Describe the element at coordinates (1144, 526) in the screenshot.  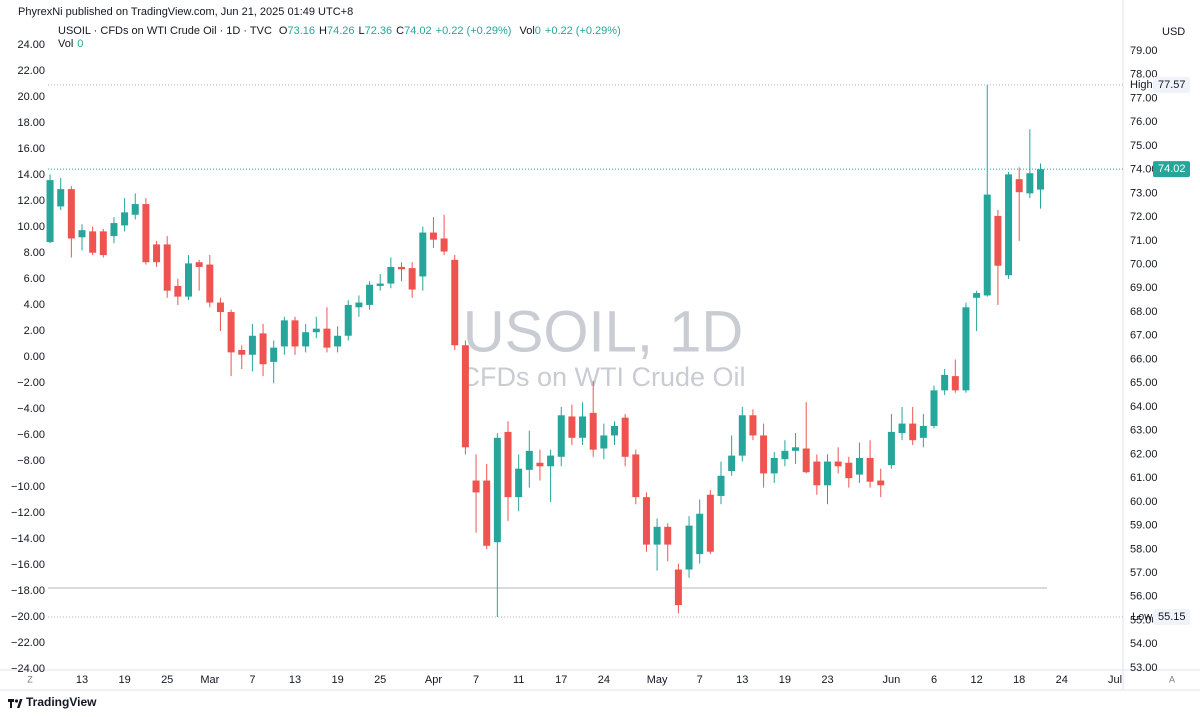
I see `y-tick-label: 59.00` at that location.